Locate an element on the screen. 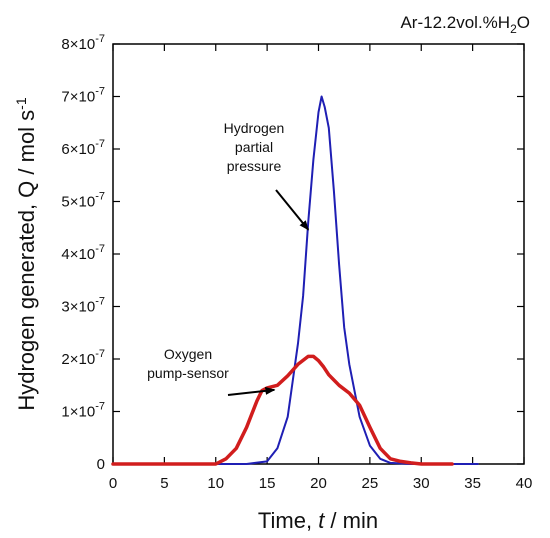  y-tick-label: 3×10⁻⁷ is located at coordinates (83, 306).